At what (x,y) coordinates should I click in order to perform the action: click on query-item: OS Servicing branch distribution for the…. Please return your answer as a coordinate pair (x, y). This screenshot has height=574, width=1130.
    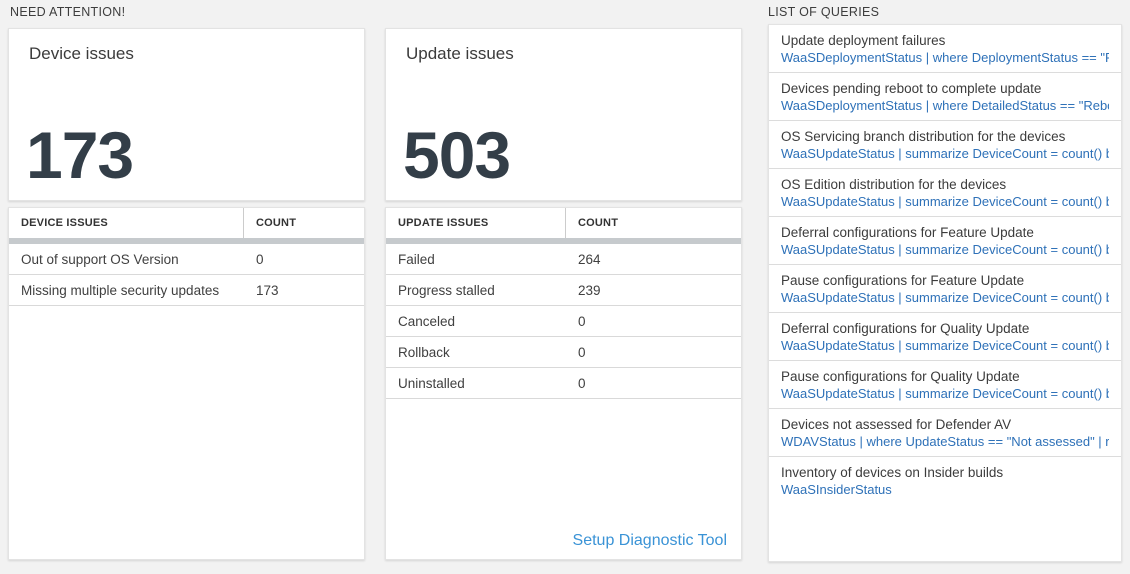
    Looking at the image, I should click on (945, 145).